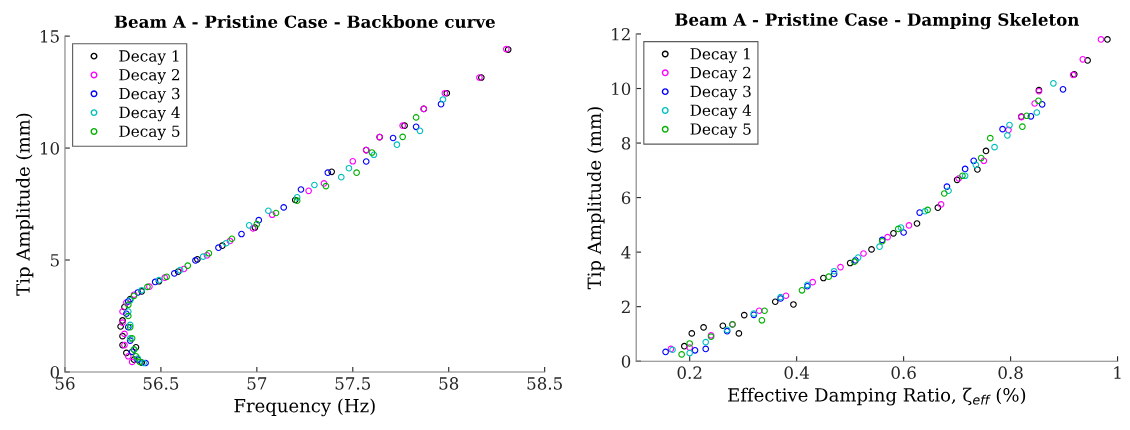 This screenshot has height=430, width=1130. Describe the element at coordinates (626, 252) in the screenshot. I see `y-tick-label: 4` at that location.